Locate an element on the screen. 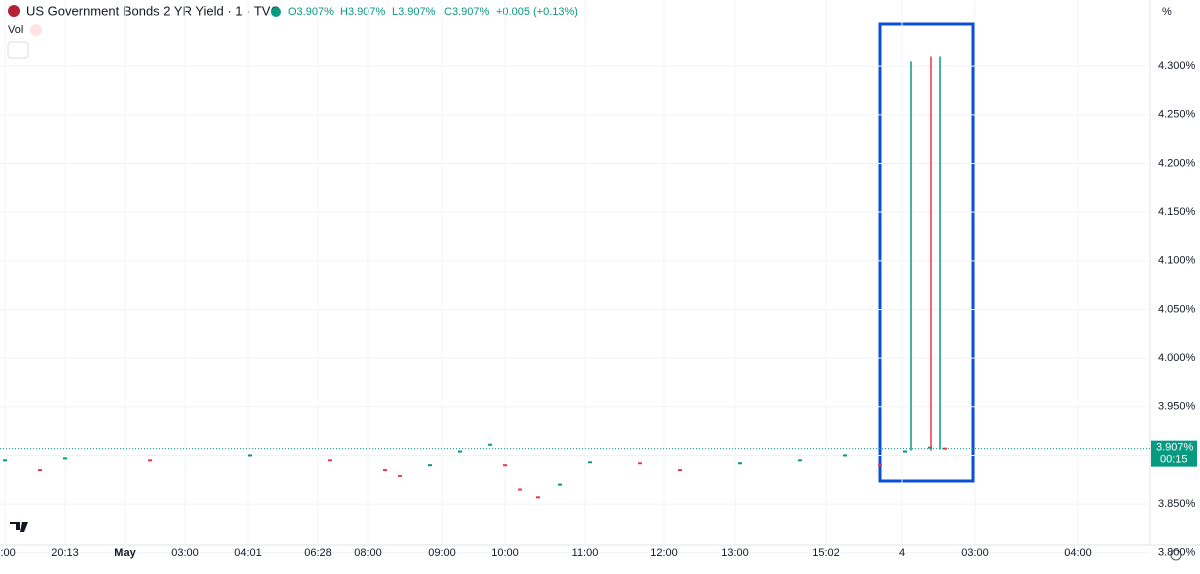 Image resolution: width=1200 pixels, height=574 pixels. y-tick-label: 4.100% is located at coordinates (1177, 261).